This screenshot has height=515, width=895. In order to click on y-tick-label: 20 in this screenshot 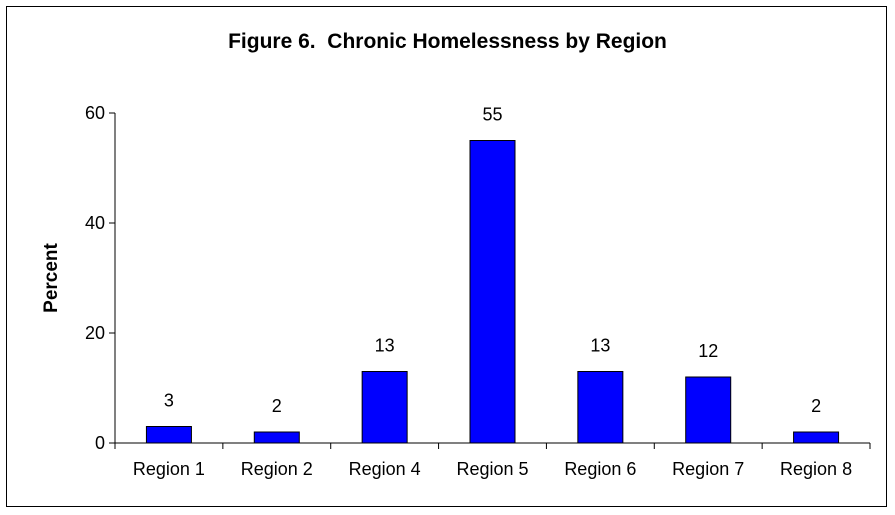, I will do `click(95, 333)`.